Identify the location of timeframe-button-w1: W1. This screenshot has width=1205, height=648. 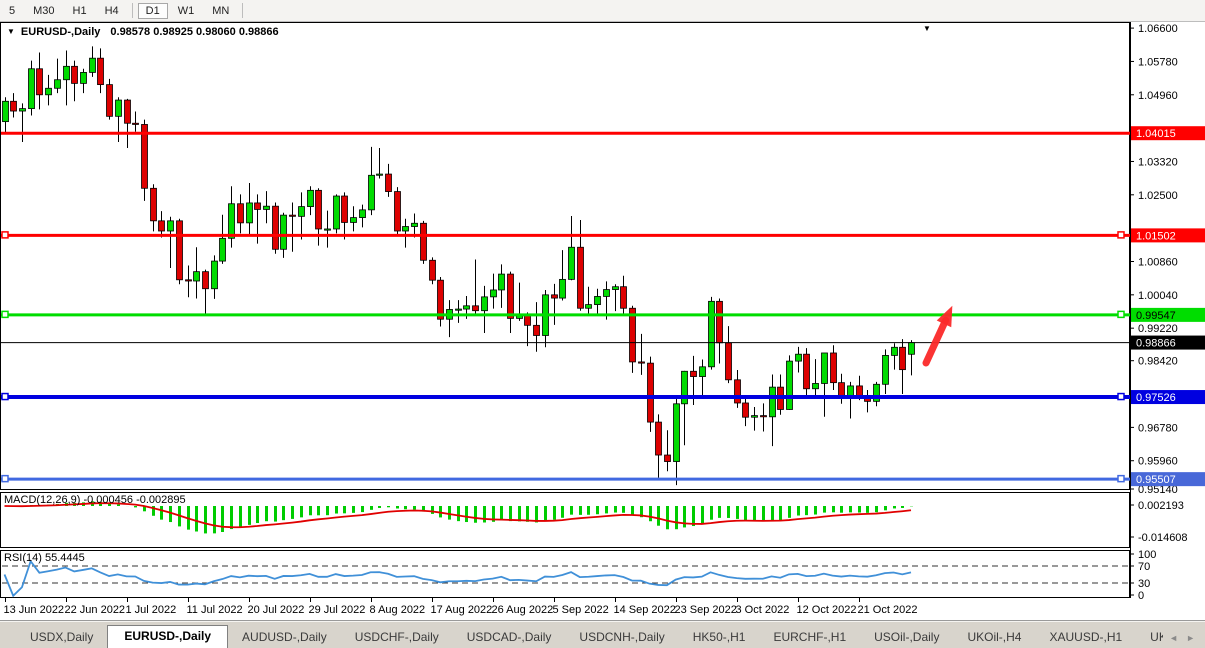
(186, 10).